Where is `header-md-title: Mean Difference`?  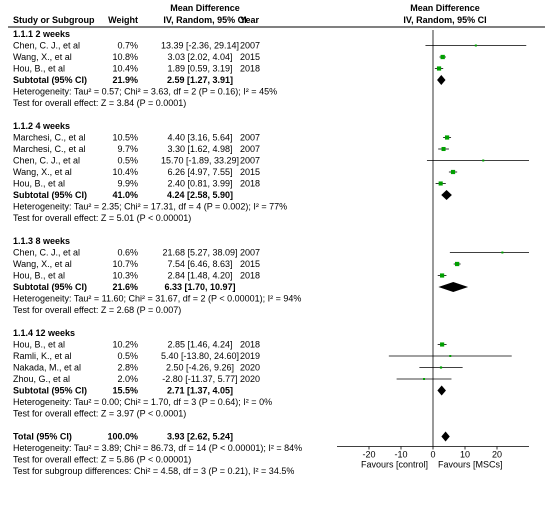 header-md-title: Mean Difference is located at coordinates (205, 8).